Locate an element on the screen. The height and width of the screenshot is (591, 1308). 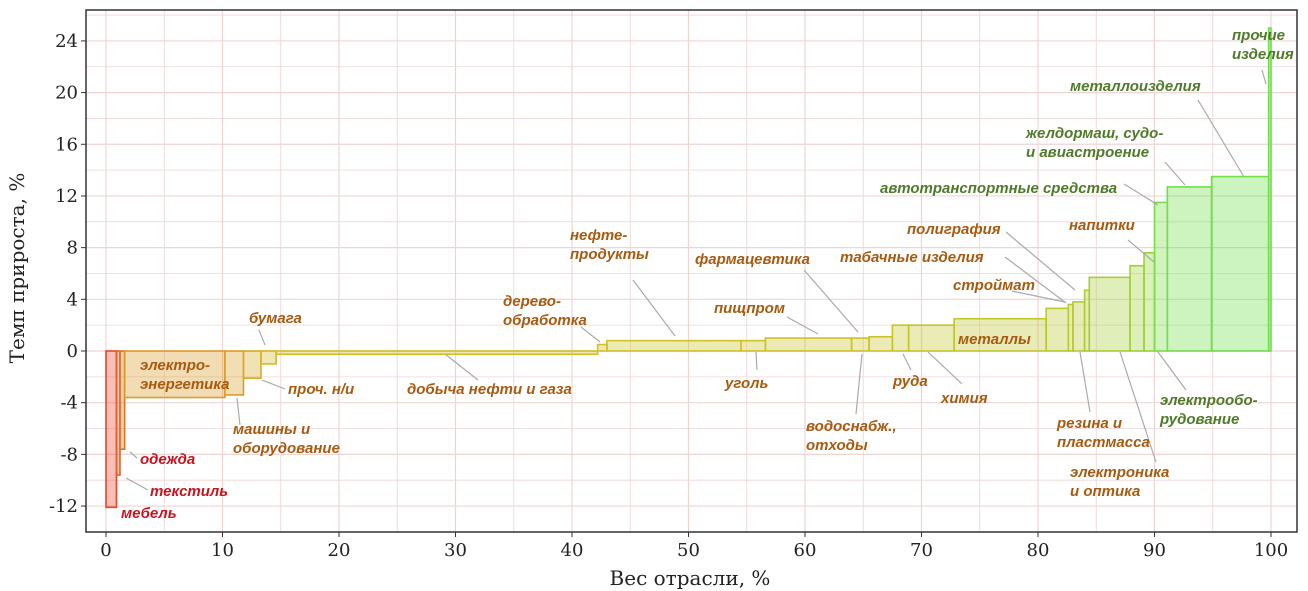
bar-label-line: пищпром is located at coordinates (749, 308).